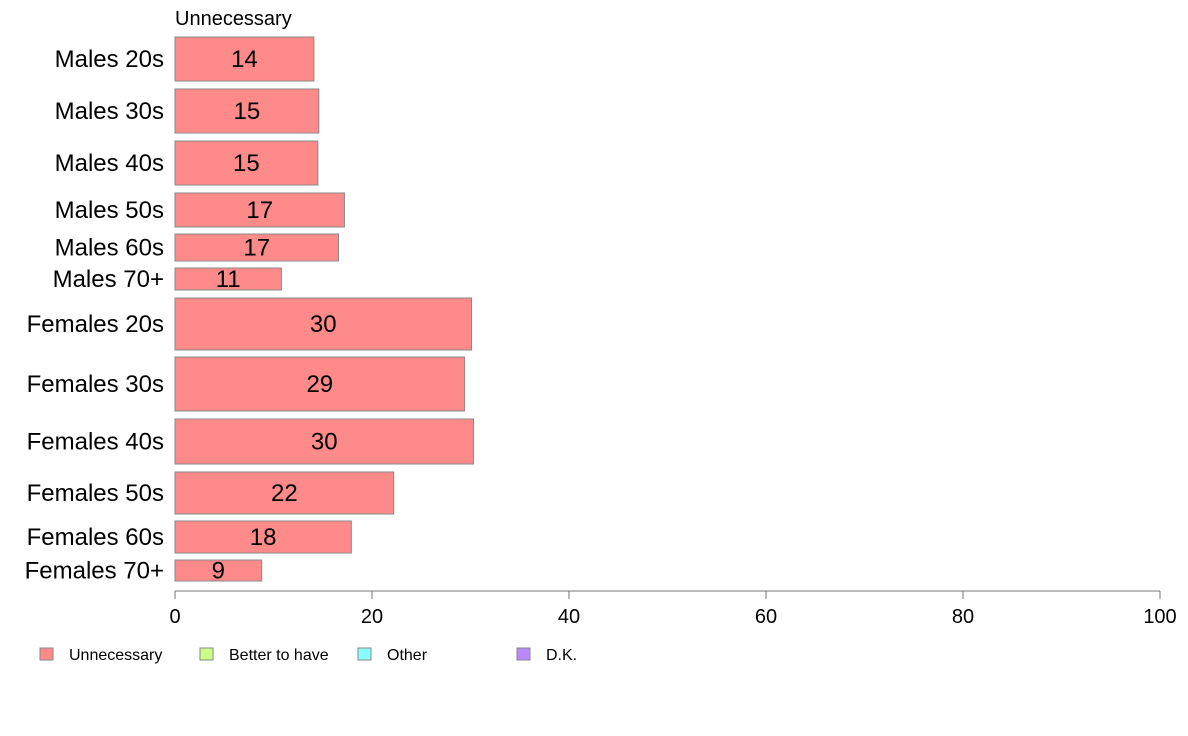 The width and height of the screenshot is (1188, 736). I want to click on category-label: Females 30s, so click(95, 384).